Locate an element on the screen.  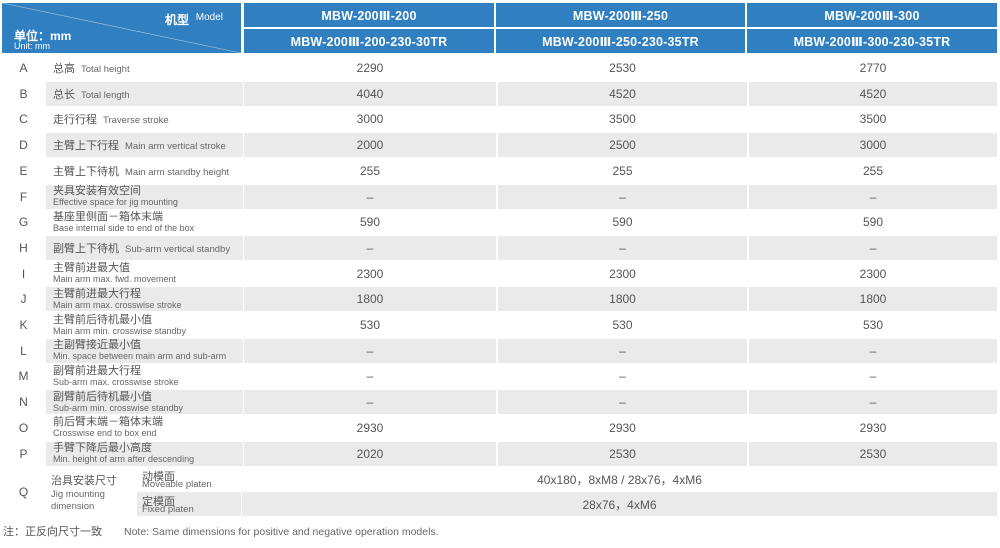
row-label-zh: 副臂前进最大行程 is located at coordinates (97, 370).